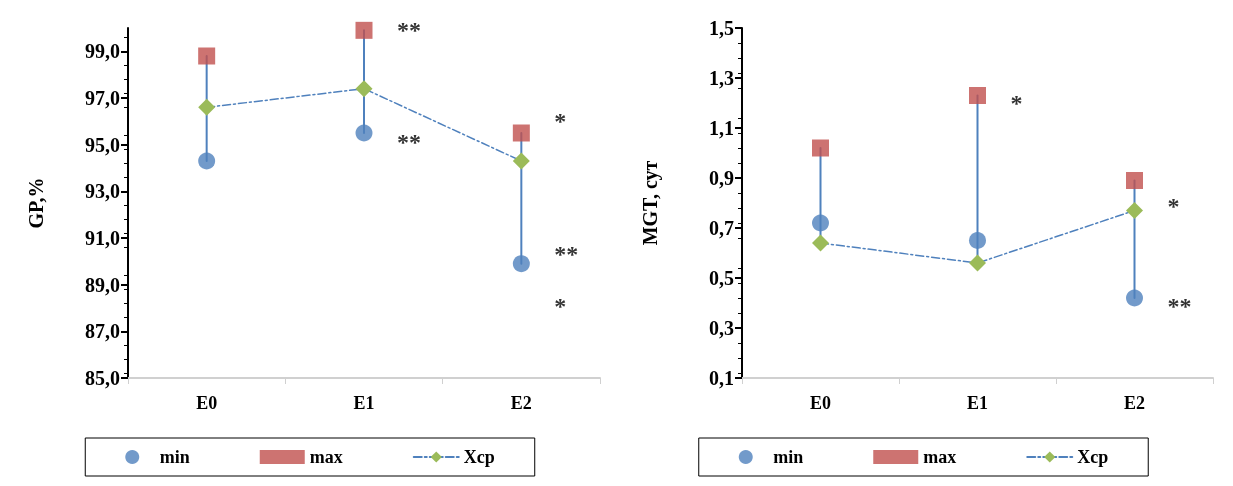  I want to click on y-tick-label: 0,5, so click(721, 278).